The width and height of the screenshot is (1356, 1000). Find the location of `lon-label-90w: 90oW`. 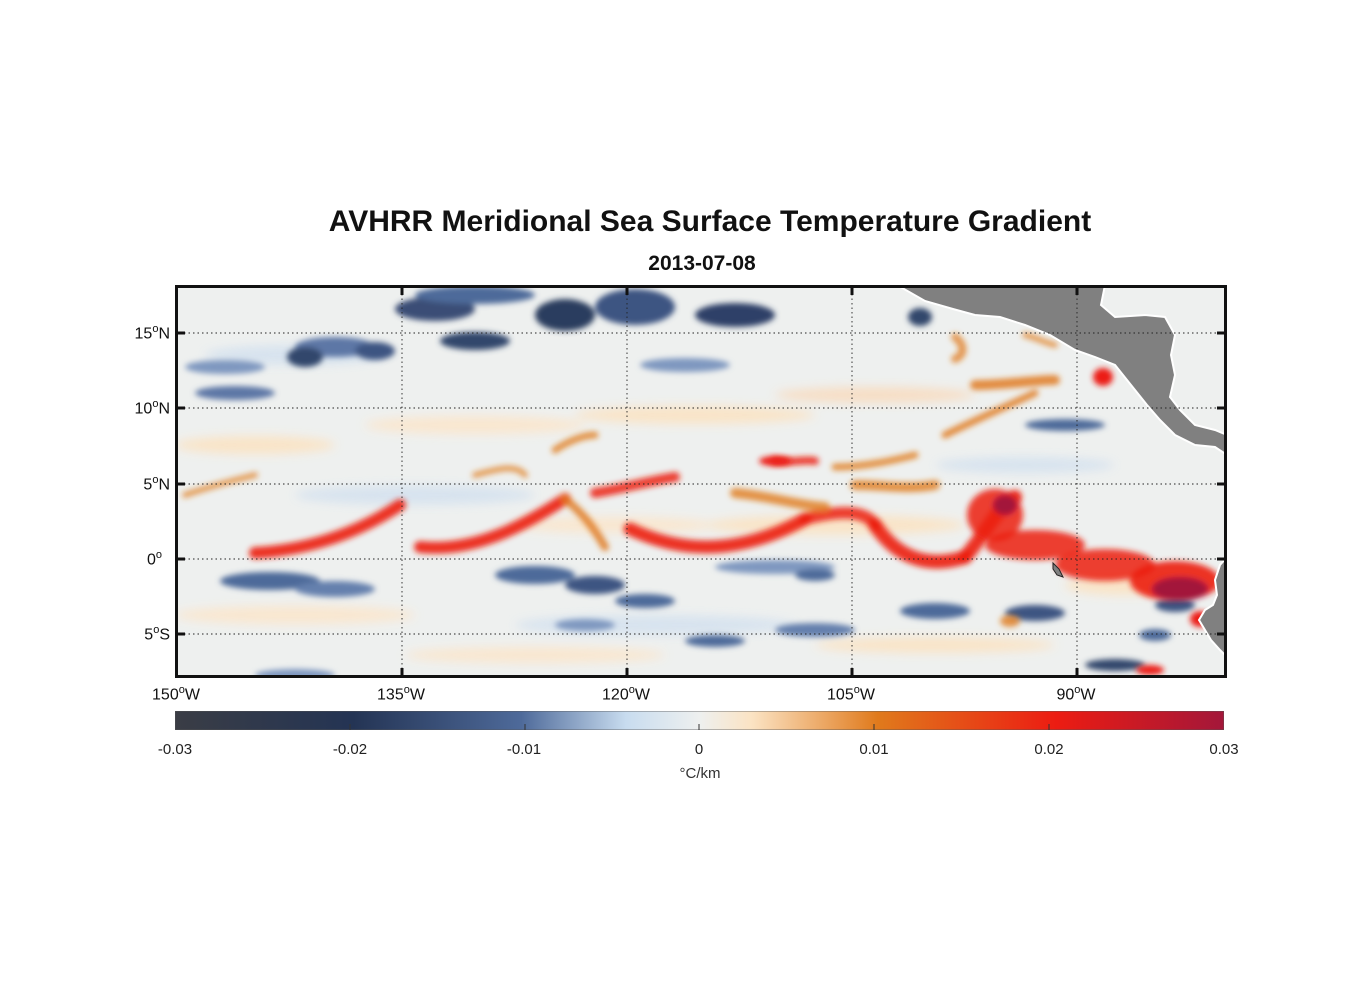

lon-label-90w: 90oW is located at coordinates (1076, 694).